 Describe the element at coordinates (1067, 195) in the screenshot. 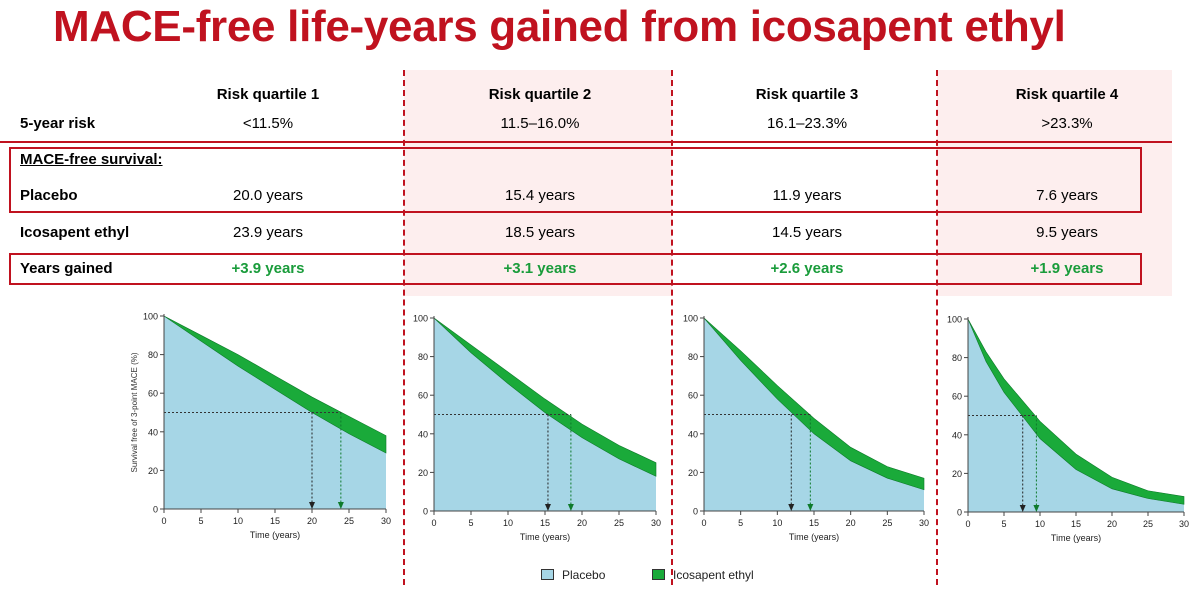

I see `placebo-value-q4: 7.6 years` at that location.